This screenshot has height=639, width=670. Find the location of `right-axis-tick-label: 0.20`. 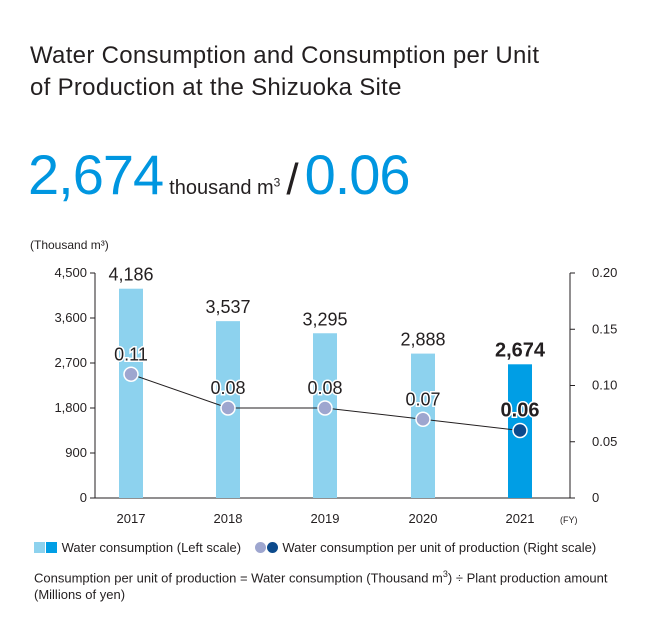

right-axis-tick-label: 0.20 is located at coordinates (604, 272).